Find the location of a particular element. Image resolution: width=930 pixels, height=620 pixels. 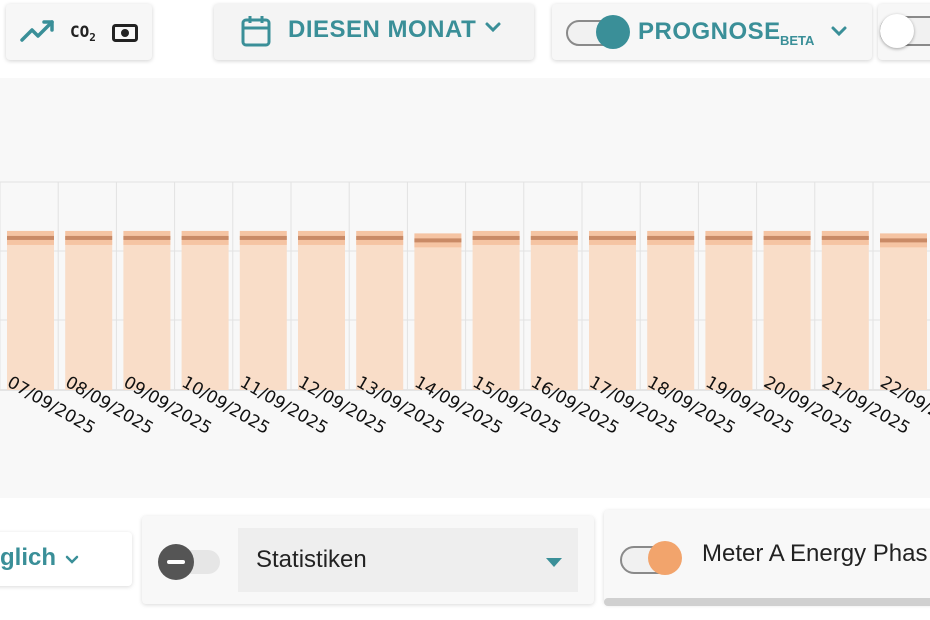

statistics-card: Statistiken is located at coordinates (368, 560).